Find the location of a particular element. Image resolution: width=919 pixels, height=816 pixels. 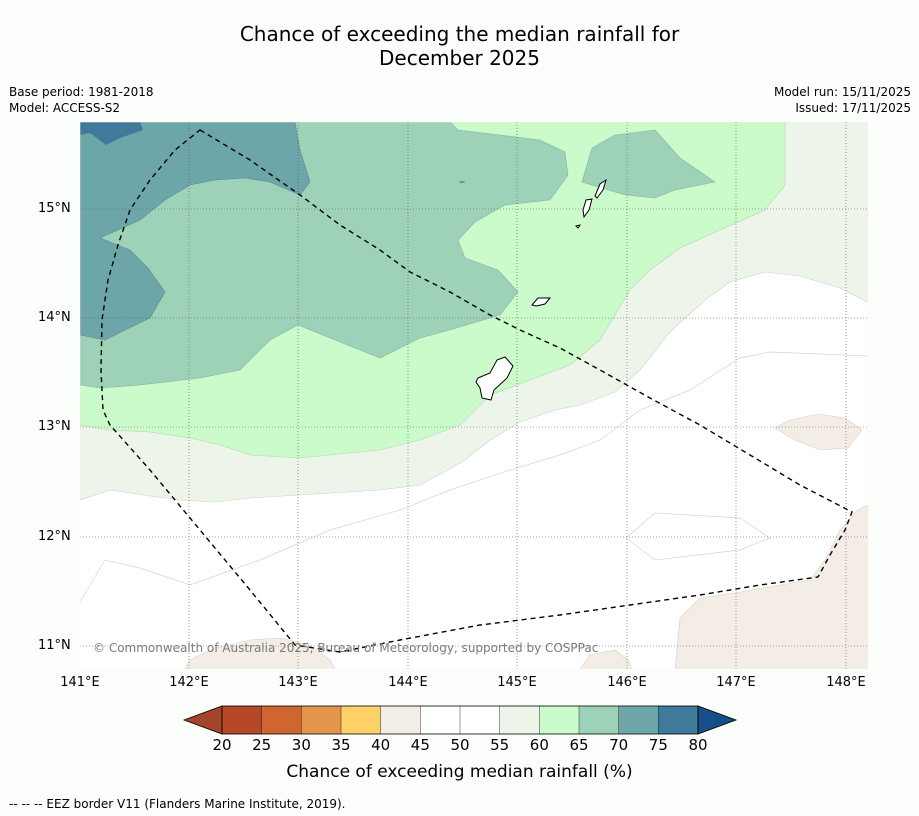

colorbar-label-65: 65 is located at coordinates (579, 745).